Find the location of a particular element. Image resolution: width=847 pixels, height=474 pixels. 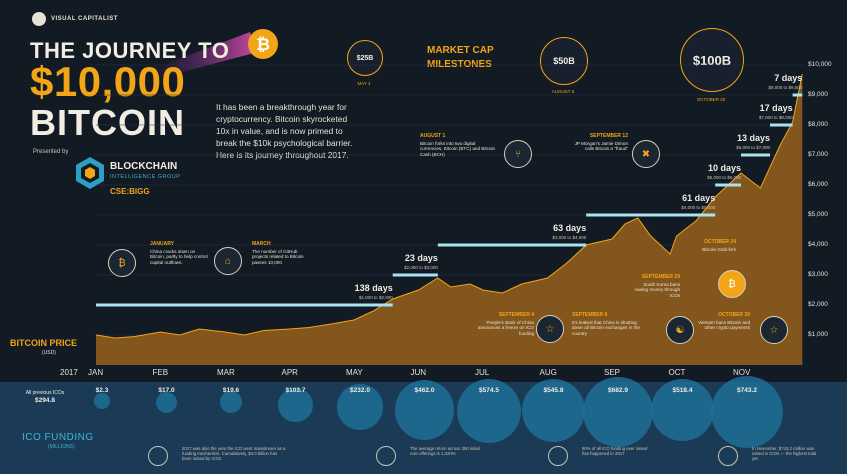

ico-value: $2.3 is located at coordinates (102, 390).